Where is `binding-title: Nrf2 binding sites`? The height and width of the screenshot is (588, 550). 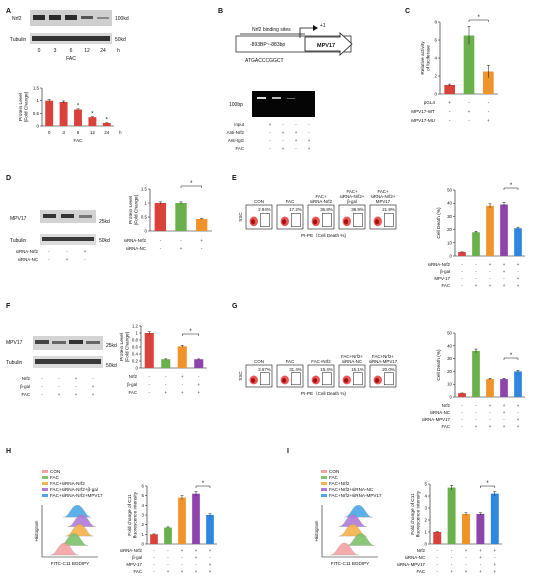
binding-title: Nrf2 binding sites is located at coordinates (271, 30).